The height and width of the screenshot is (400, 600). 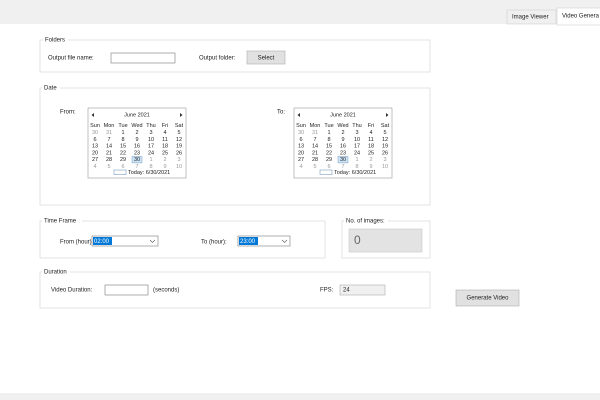 What do you see at coordinates (248, 242) in the screenshot?
I see `combo-value: 23:00` at bounding box center [248, 242].